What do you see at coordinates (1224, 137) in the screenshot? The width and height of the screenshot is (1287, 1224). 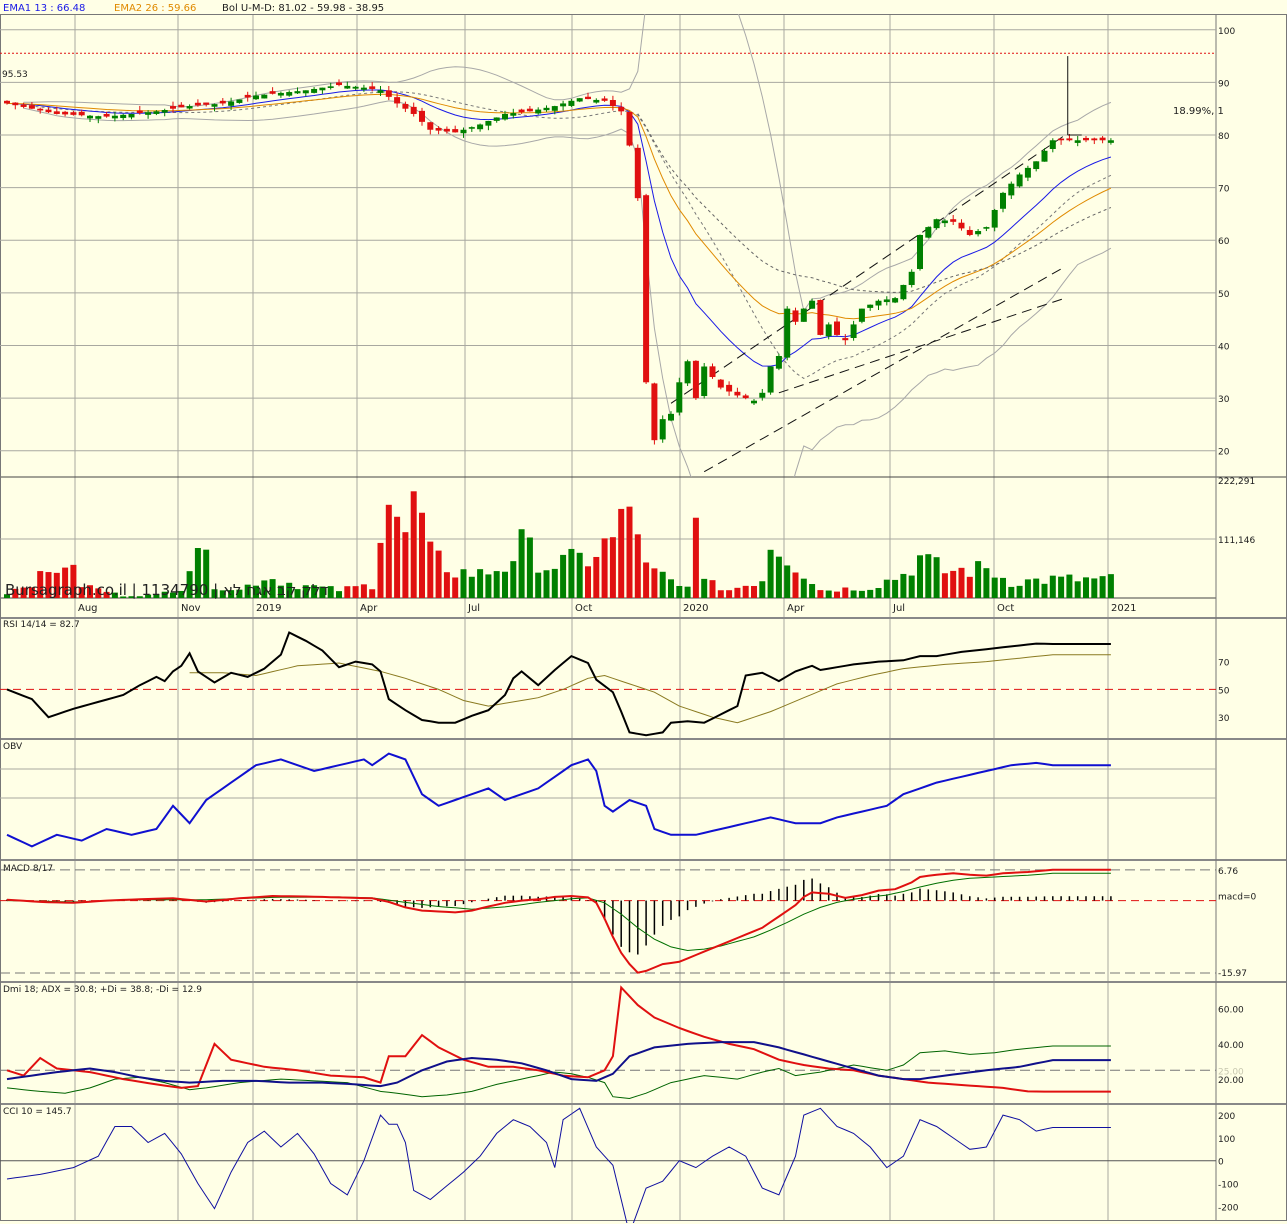 I see `price-tick-label: 80` at bounding box center [1224, 137].